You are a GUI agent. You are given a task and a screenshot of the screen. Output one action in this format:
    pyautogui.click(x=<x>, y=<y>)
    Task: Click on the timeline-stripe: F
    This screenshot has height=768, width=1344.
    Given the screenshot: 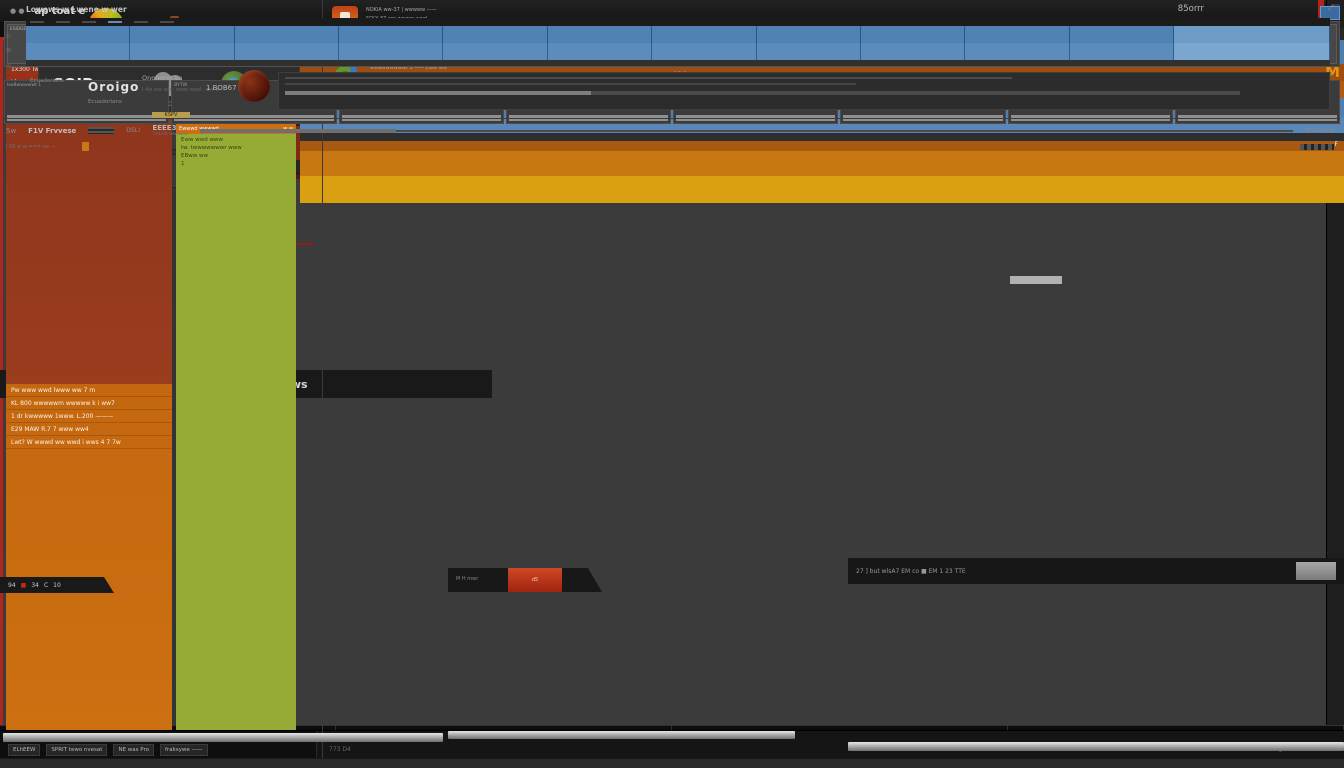 What is the action you would take?
    pyautogui.click(x=822, y=146)
    